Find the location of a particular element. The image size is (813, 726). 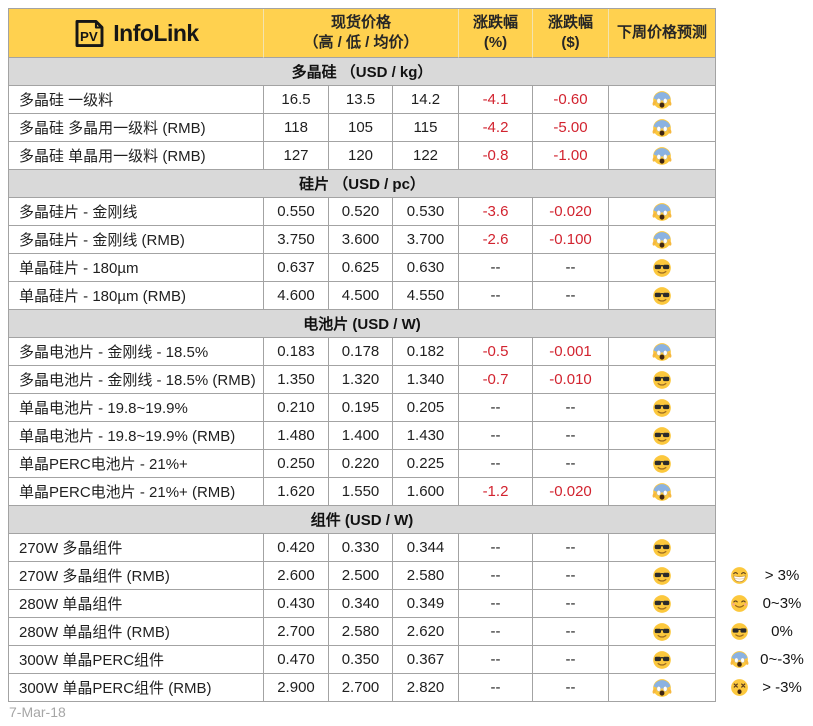

table-row: 单晶硅片 - 180µm (RMB) 4.600 4.500 4.550 -- -- is located at coordinates (362, 296).